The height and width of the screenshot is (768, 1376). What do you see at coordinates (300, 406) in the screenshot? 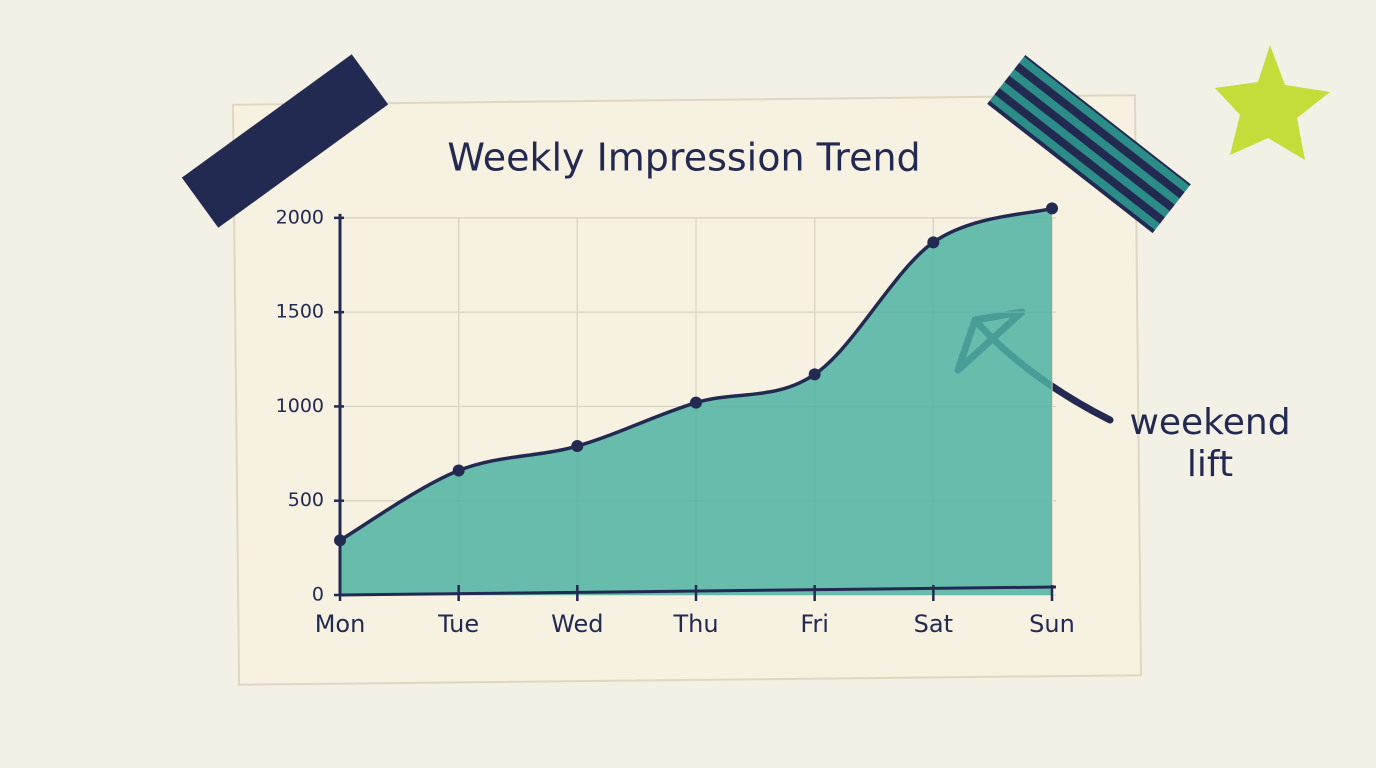
I see `y-tick-label: 1000` at bounding box center [300, 406].